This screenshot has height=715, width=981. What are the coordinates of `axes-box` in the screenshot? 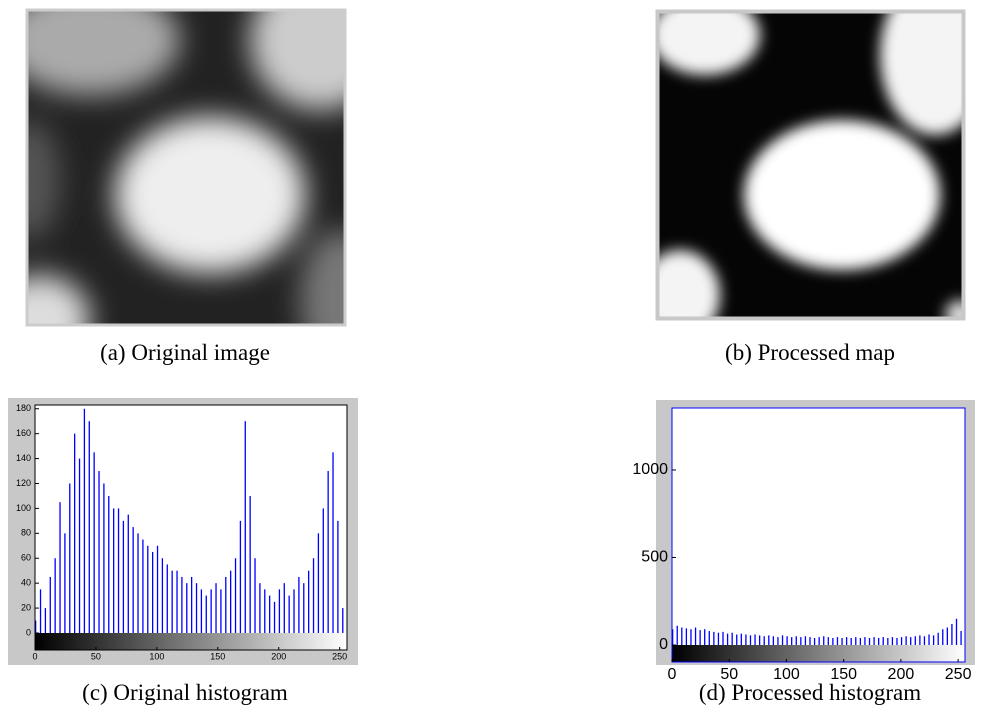 It's located at (818, 535).